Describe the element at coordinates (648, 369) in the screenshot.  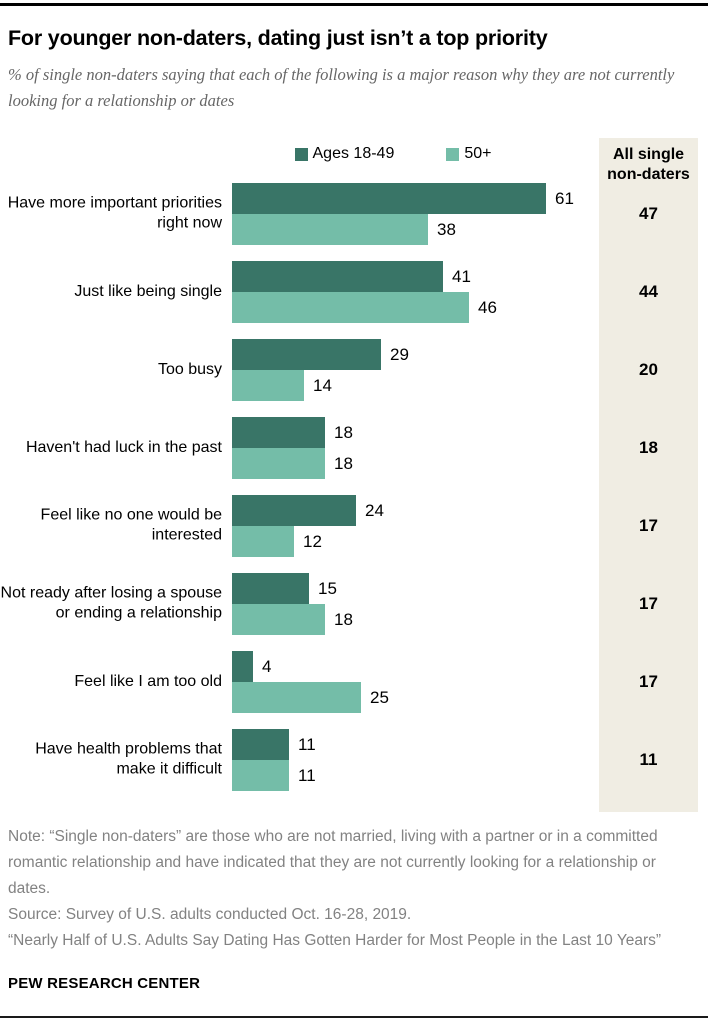
I see `all-non-daters-value: 20` at that location.